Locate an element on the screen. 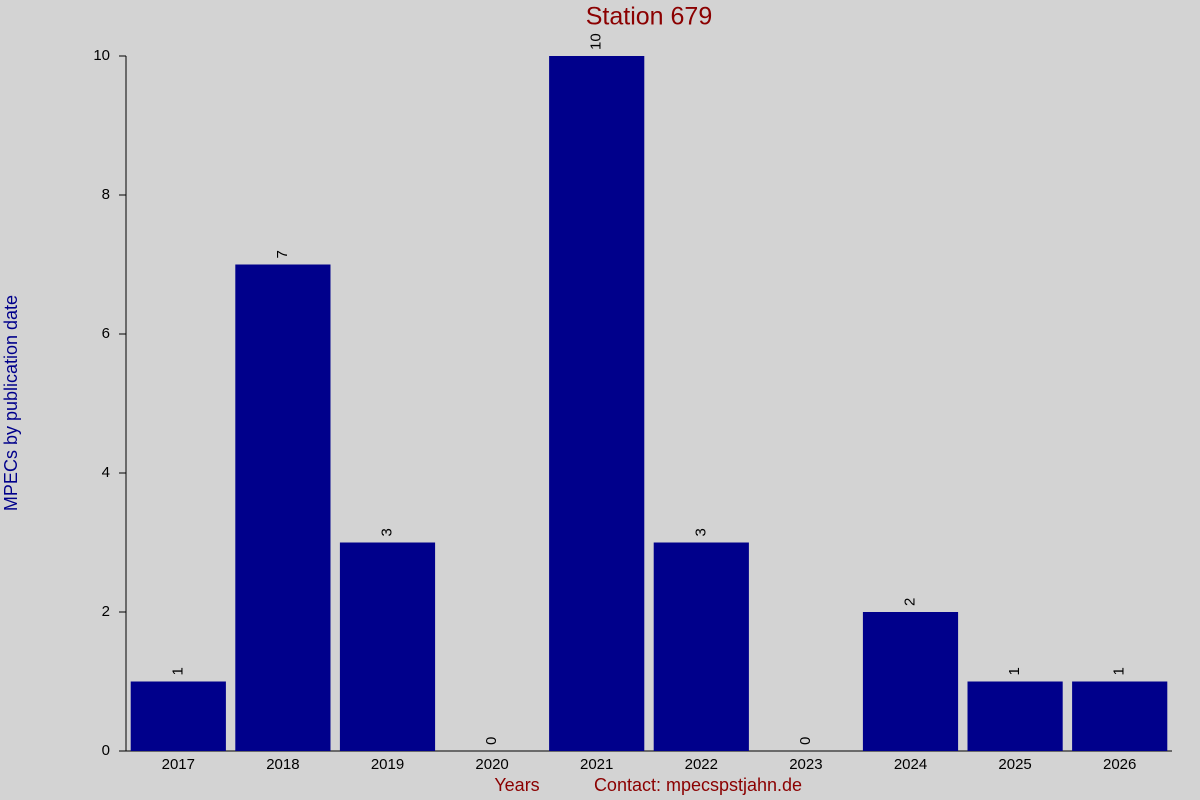 The height and width of the screenshot is (800, 1200). x-tick-label: 2017 is located at coordinates (178, 764).